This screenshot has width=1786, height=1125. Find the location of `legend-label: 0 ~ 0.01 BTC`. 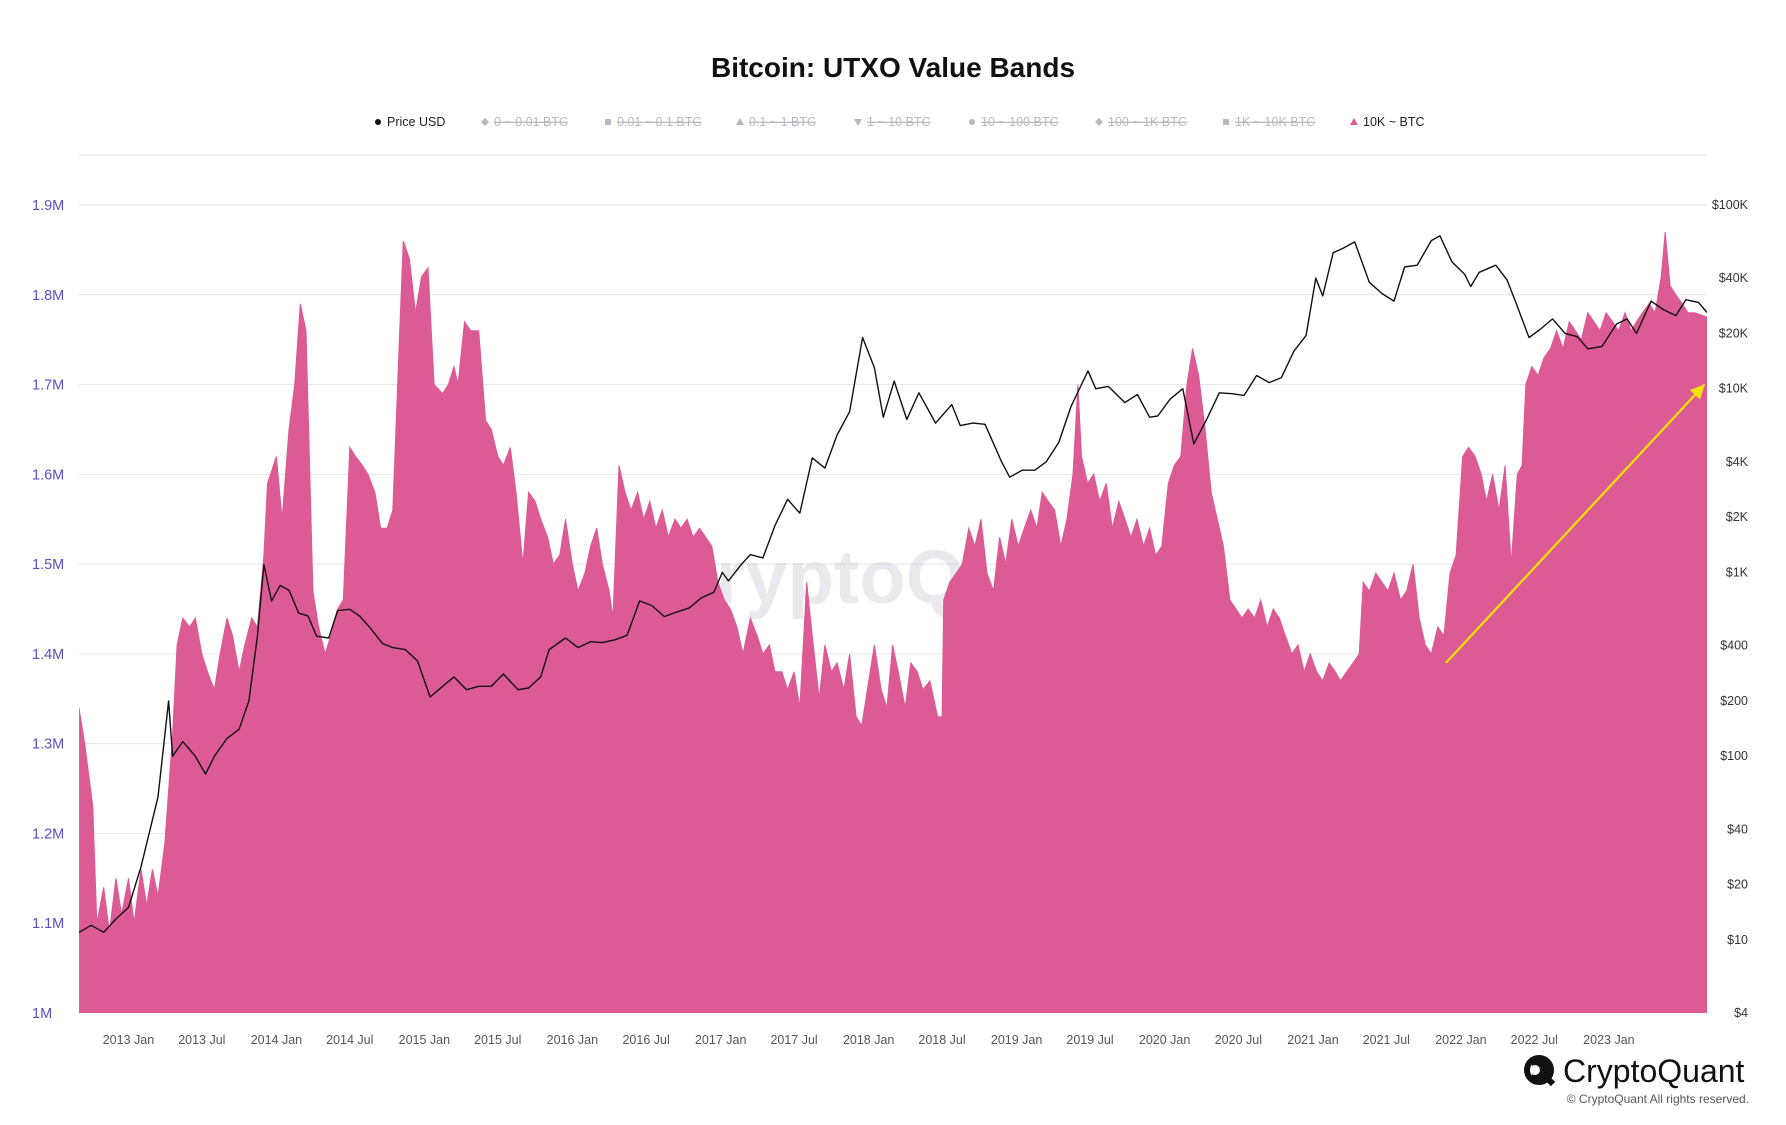

legend-label: 0 ~ 0.01 BTC is located at coordinates (531, 122).